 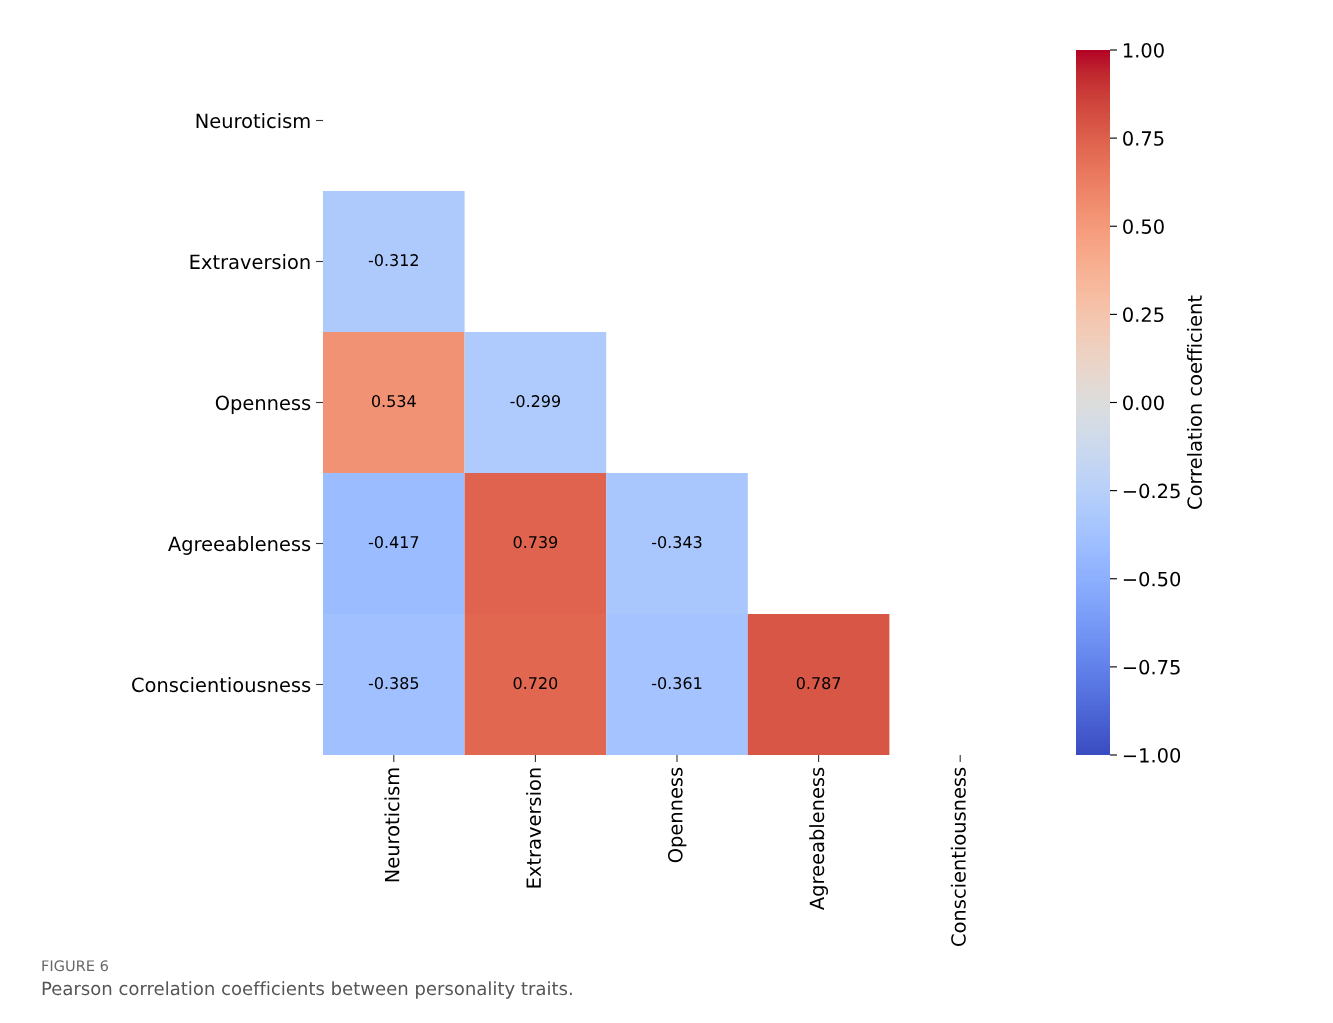 I want to click on y-tick-label: Neuroticism, so click(x=253, y=121).